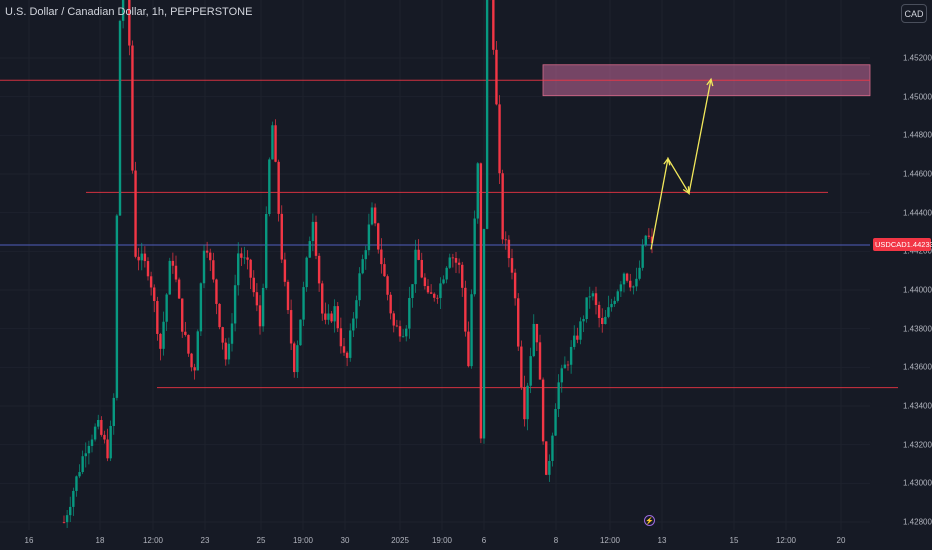 This screenshot has width=932, height=550. I want to click on y-tick-label: 1.45200, so click(917, 58).